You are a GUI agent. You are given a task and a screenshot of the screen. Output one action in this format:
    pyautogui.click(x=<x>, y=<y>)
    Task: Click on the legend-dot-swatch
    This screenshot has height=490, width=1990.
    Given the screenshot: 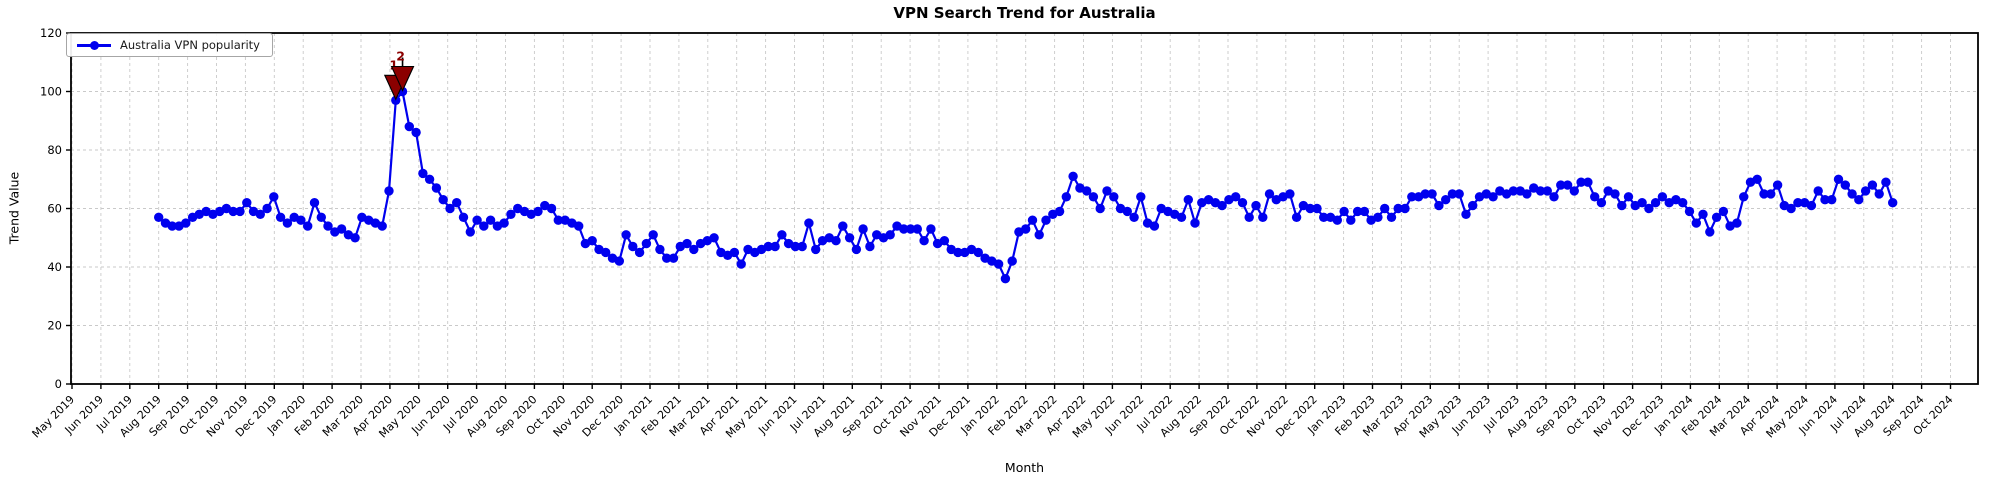 What is the action you would take?
    pyautogui.click(x=94, y=45)
    